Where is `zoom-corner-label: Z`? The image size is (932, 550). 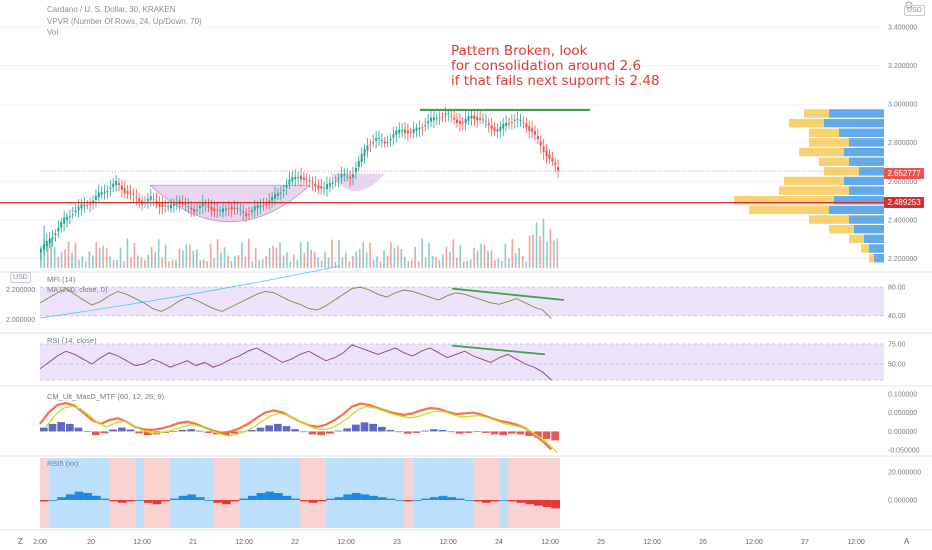
zoom-corner-label: Z is located at coordinates (20, 541).